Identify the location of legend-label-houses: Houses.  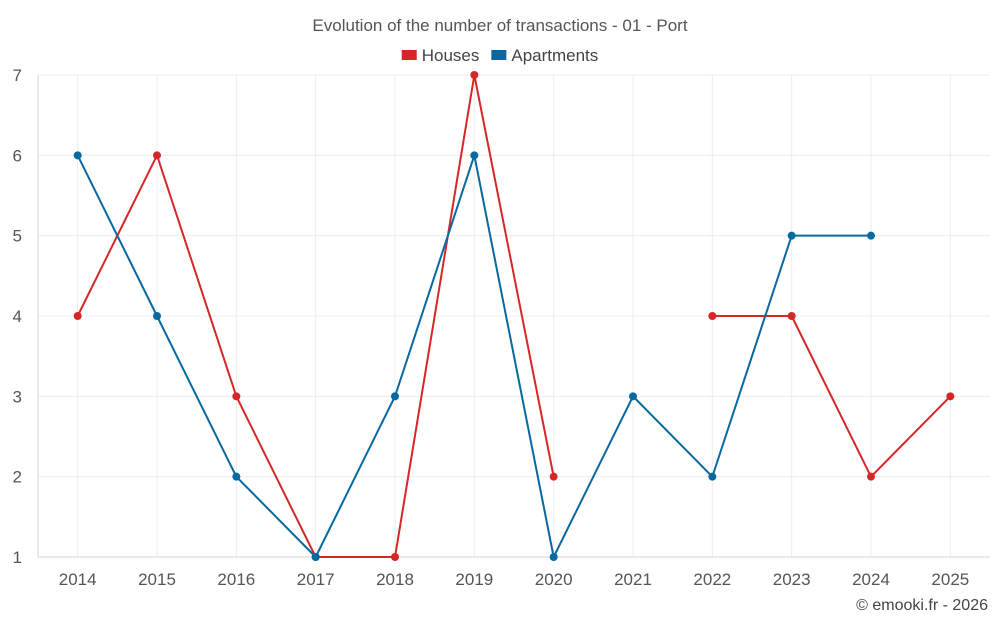
(451, 55).